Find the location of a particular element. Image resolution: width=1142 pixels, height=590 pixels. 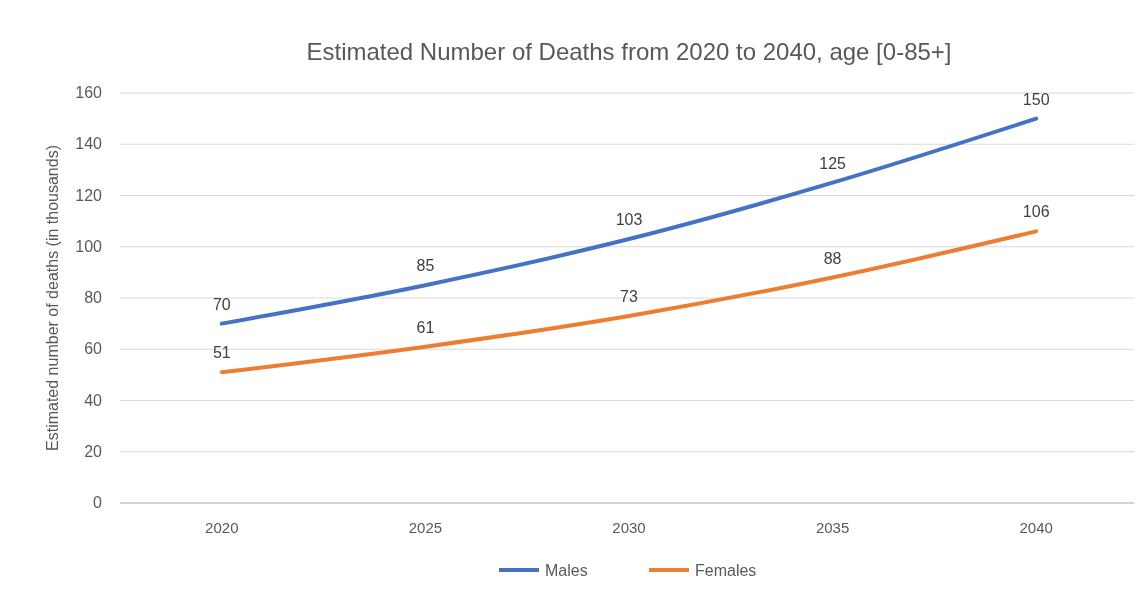

data-label: 103 is located at coordinates (629, 220).